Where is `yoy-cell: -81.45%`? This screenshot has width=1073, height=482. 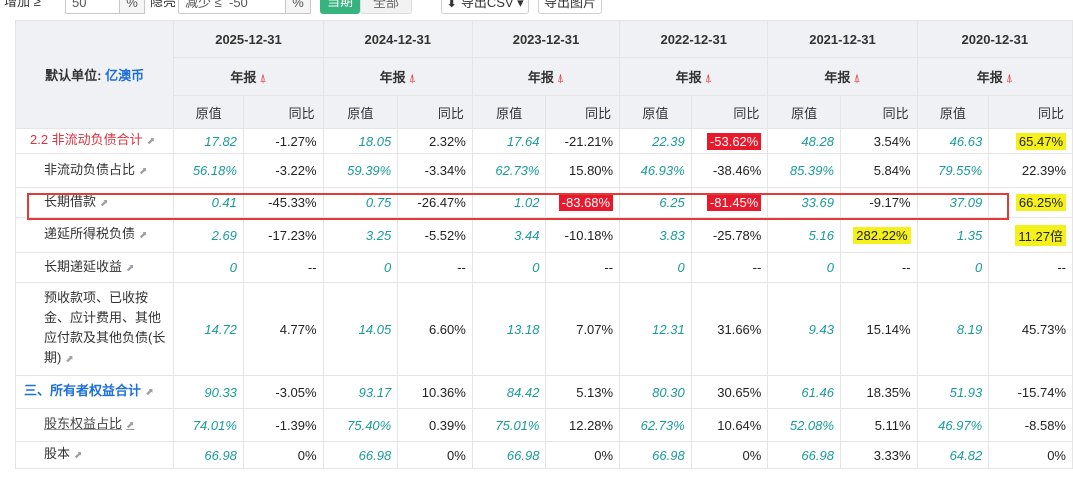
yoy-cell: -81.45% is located at coordinates (729, 202).